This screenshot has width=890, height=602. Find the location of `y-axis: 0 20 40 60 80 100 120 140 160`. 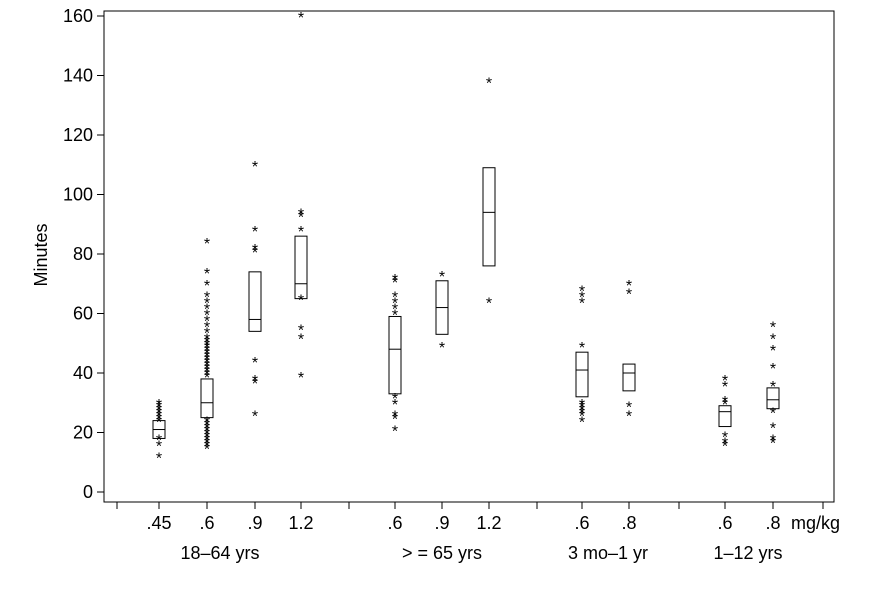

y-axis: 0 20 40 60 80 100 120 140 160 is located at coordinates (83, 254).